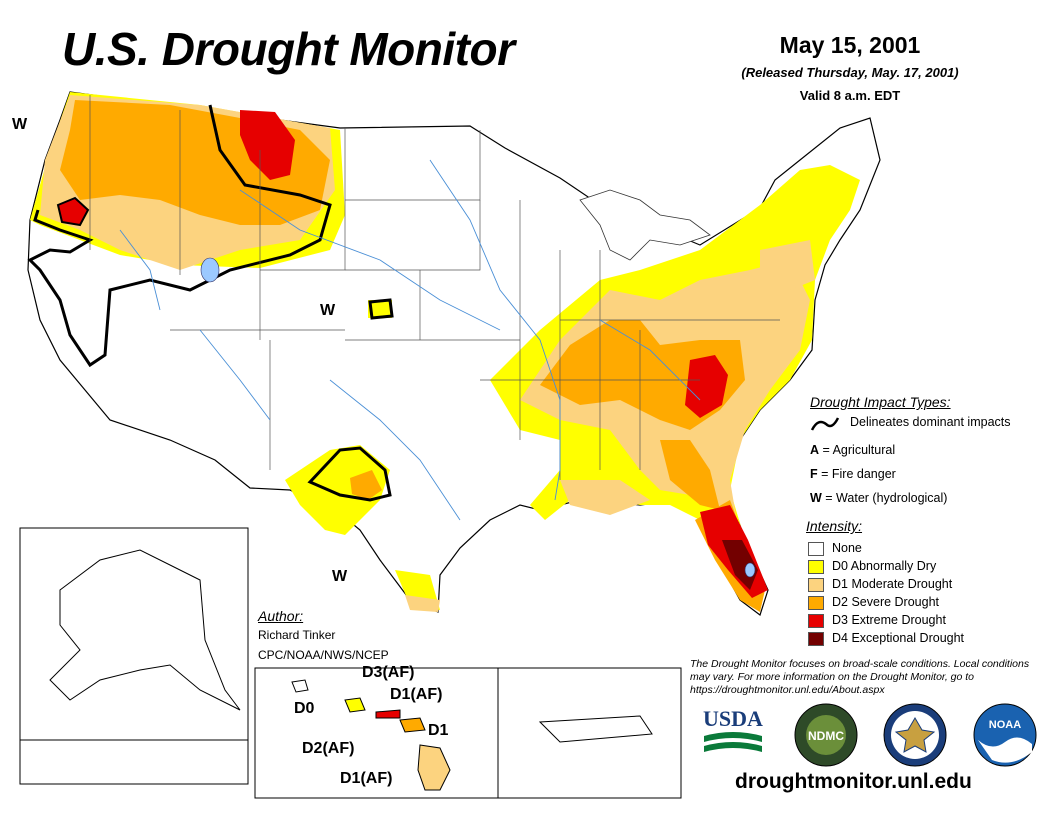 This screenshot has height=816, width=1056. Describe the element at coordinates (706, 386) in the screenshot. I see `d3-region-carolinas` at that location.